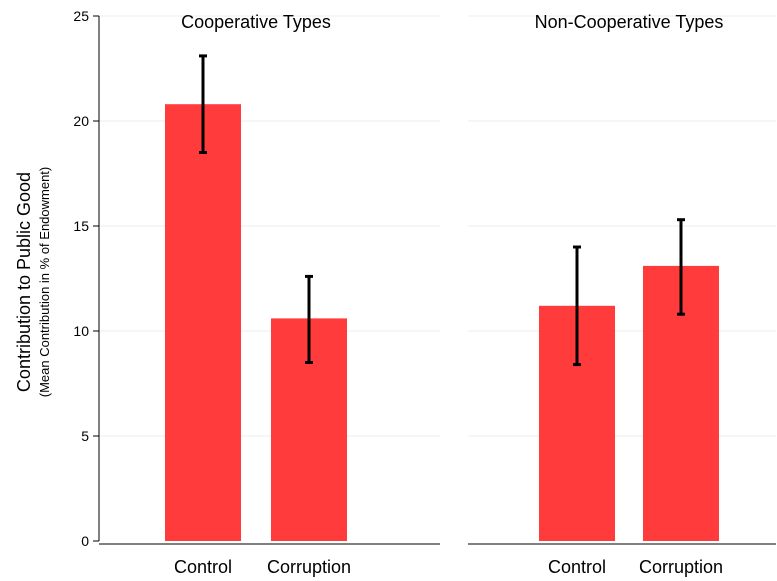 The width and height of the screenshot is (777, 581). I want to click on y-tick-label: 0, so click(85, 541).